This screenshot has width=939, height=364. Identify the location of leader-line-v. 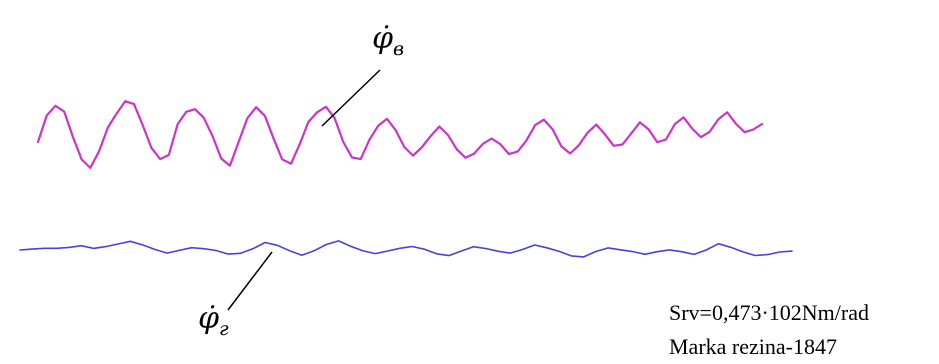
(351, 98).